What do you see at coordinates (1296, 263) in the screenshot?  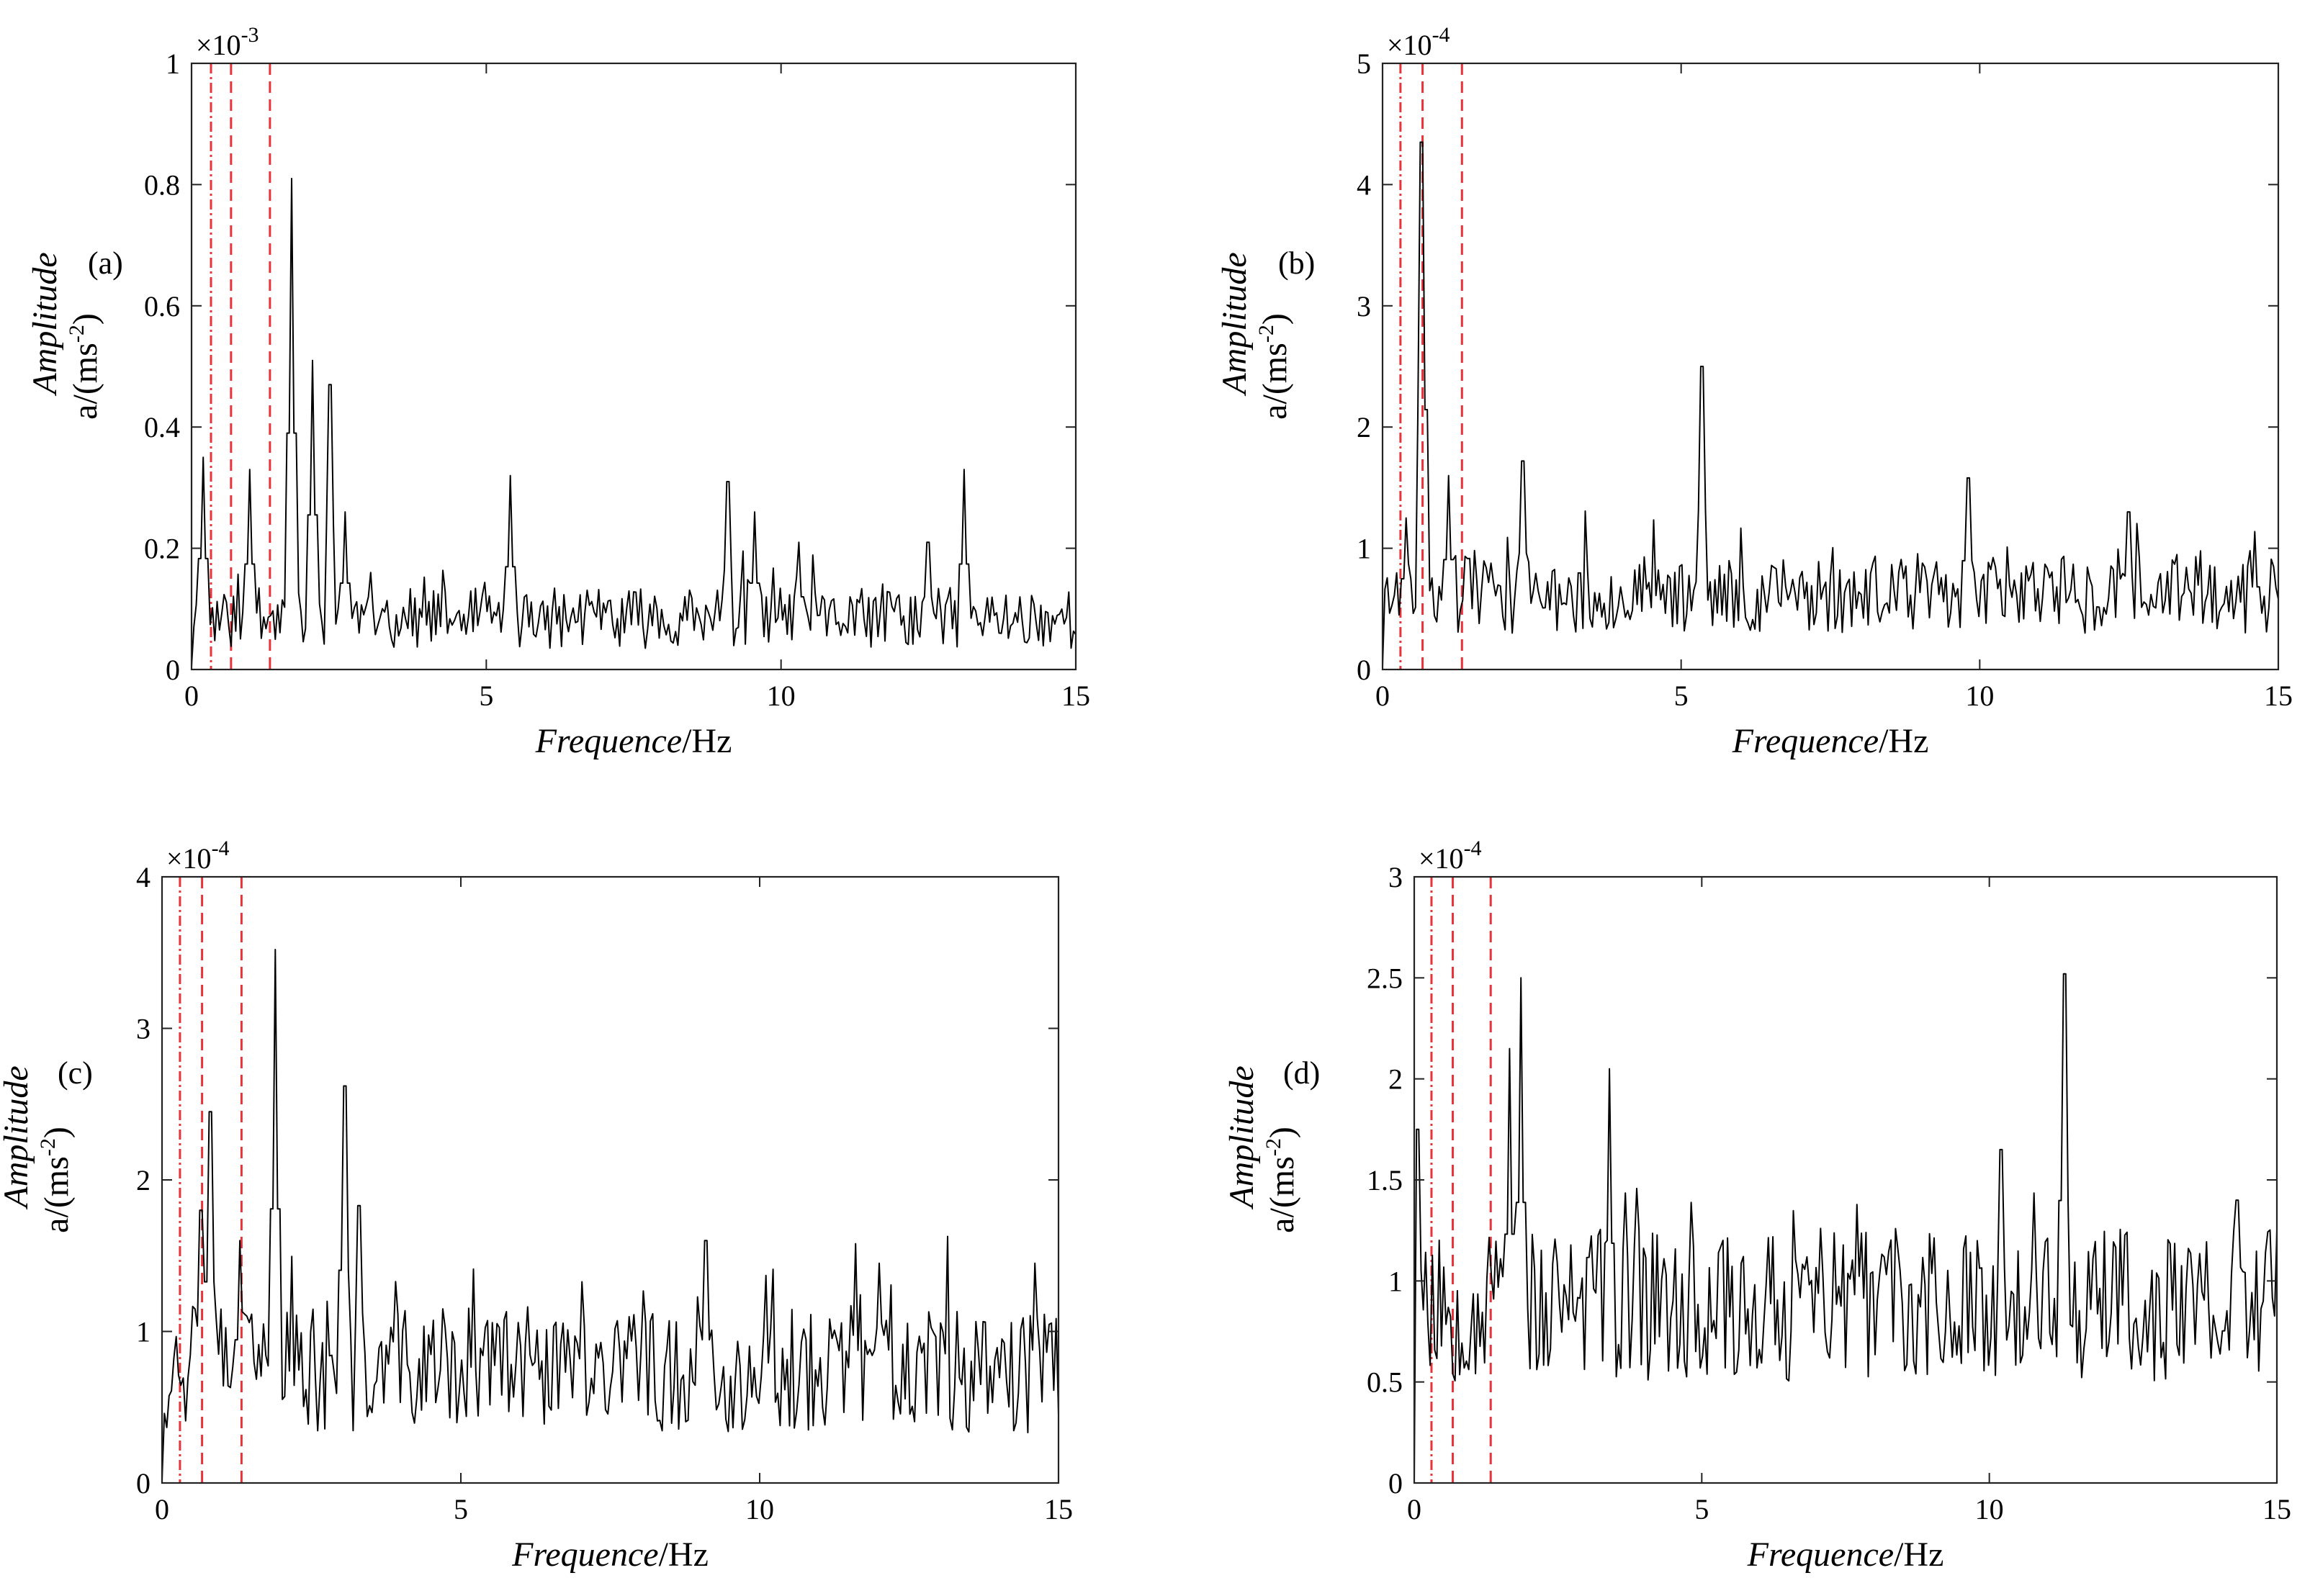 I see `panel-label: (b)` at bounding box center [1296, 263].